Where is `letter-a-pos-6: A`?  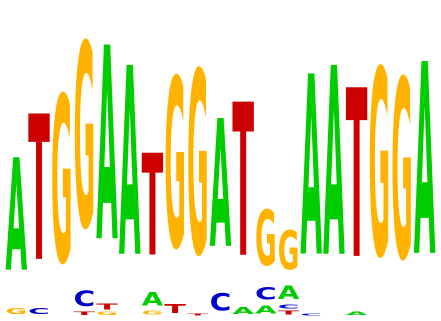
letter-a-pos-6: A is located at coordinates (130, 165).